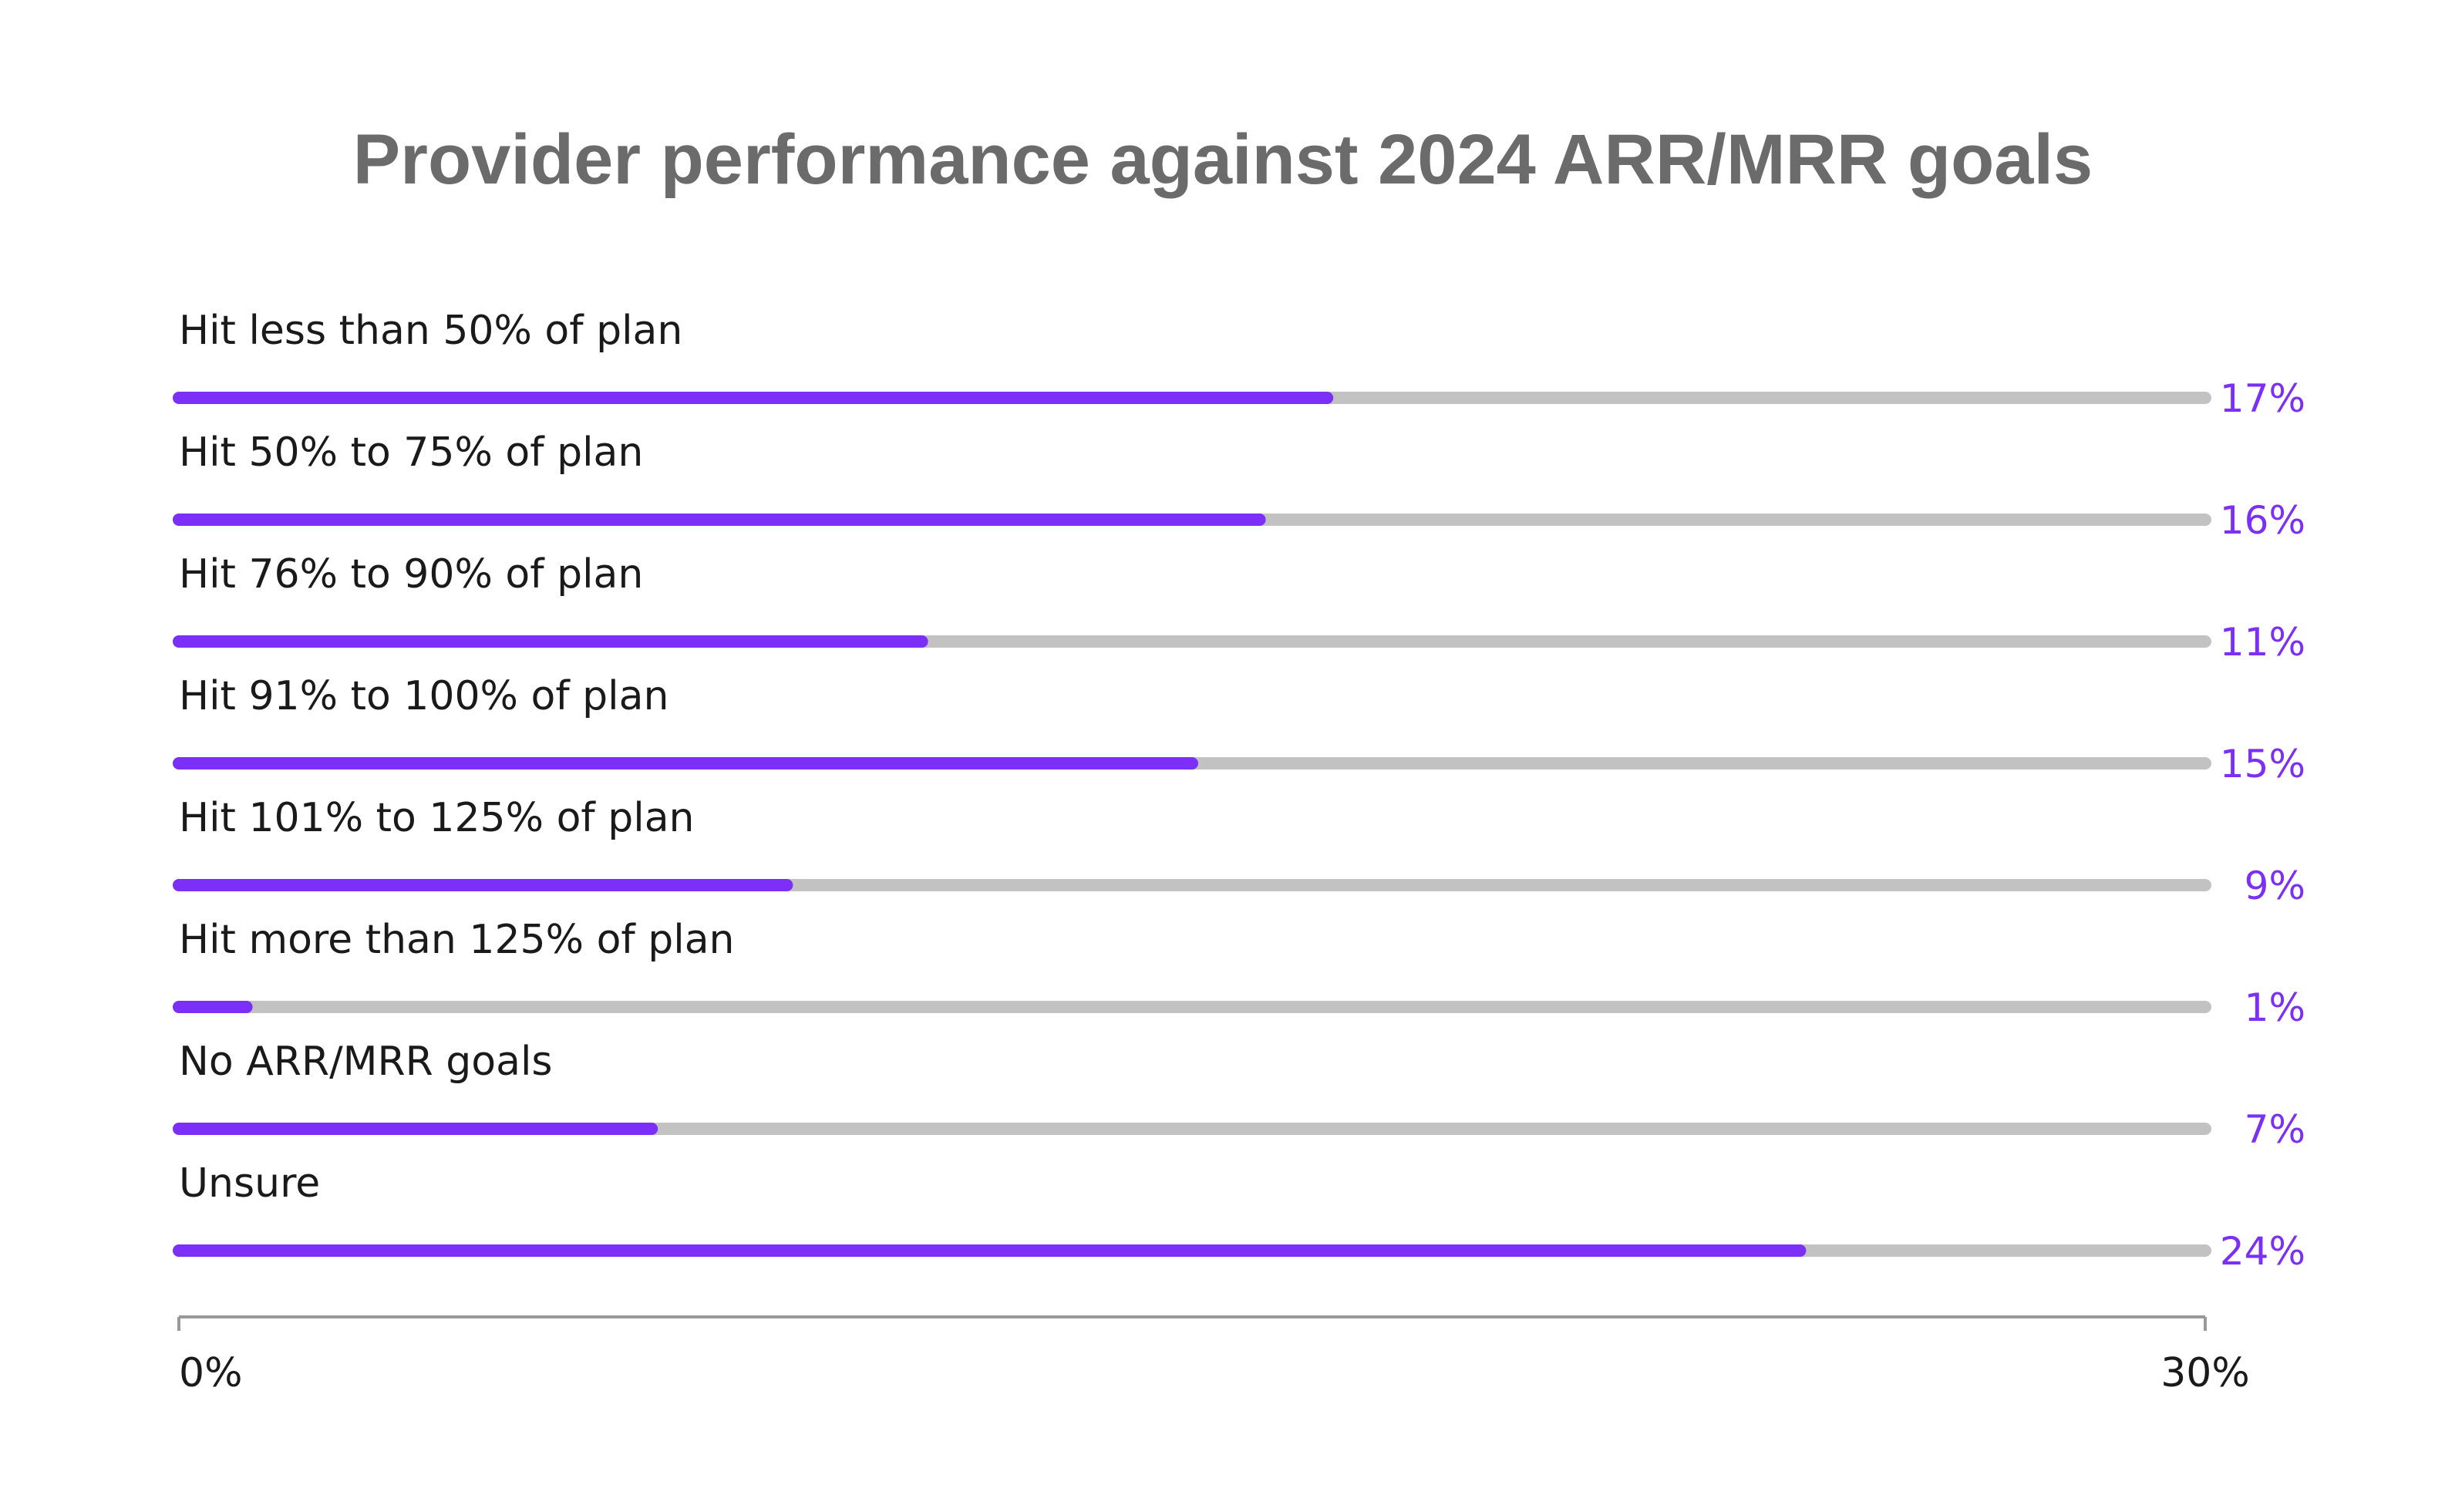 The width and height of the screenshot is (2445, 1512). What do you see at coordinates (2262, 520) in the screenshot?
I see `value-label: 16%` at bounding box center [2262, 520].